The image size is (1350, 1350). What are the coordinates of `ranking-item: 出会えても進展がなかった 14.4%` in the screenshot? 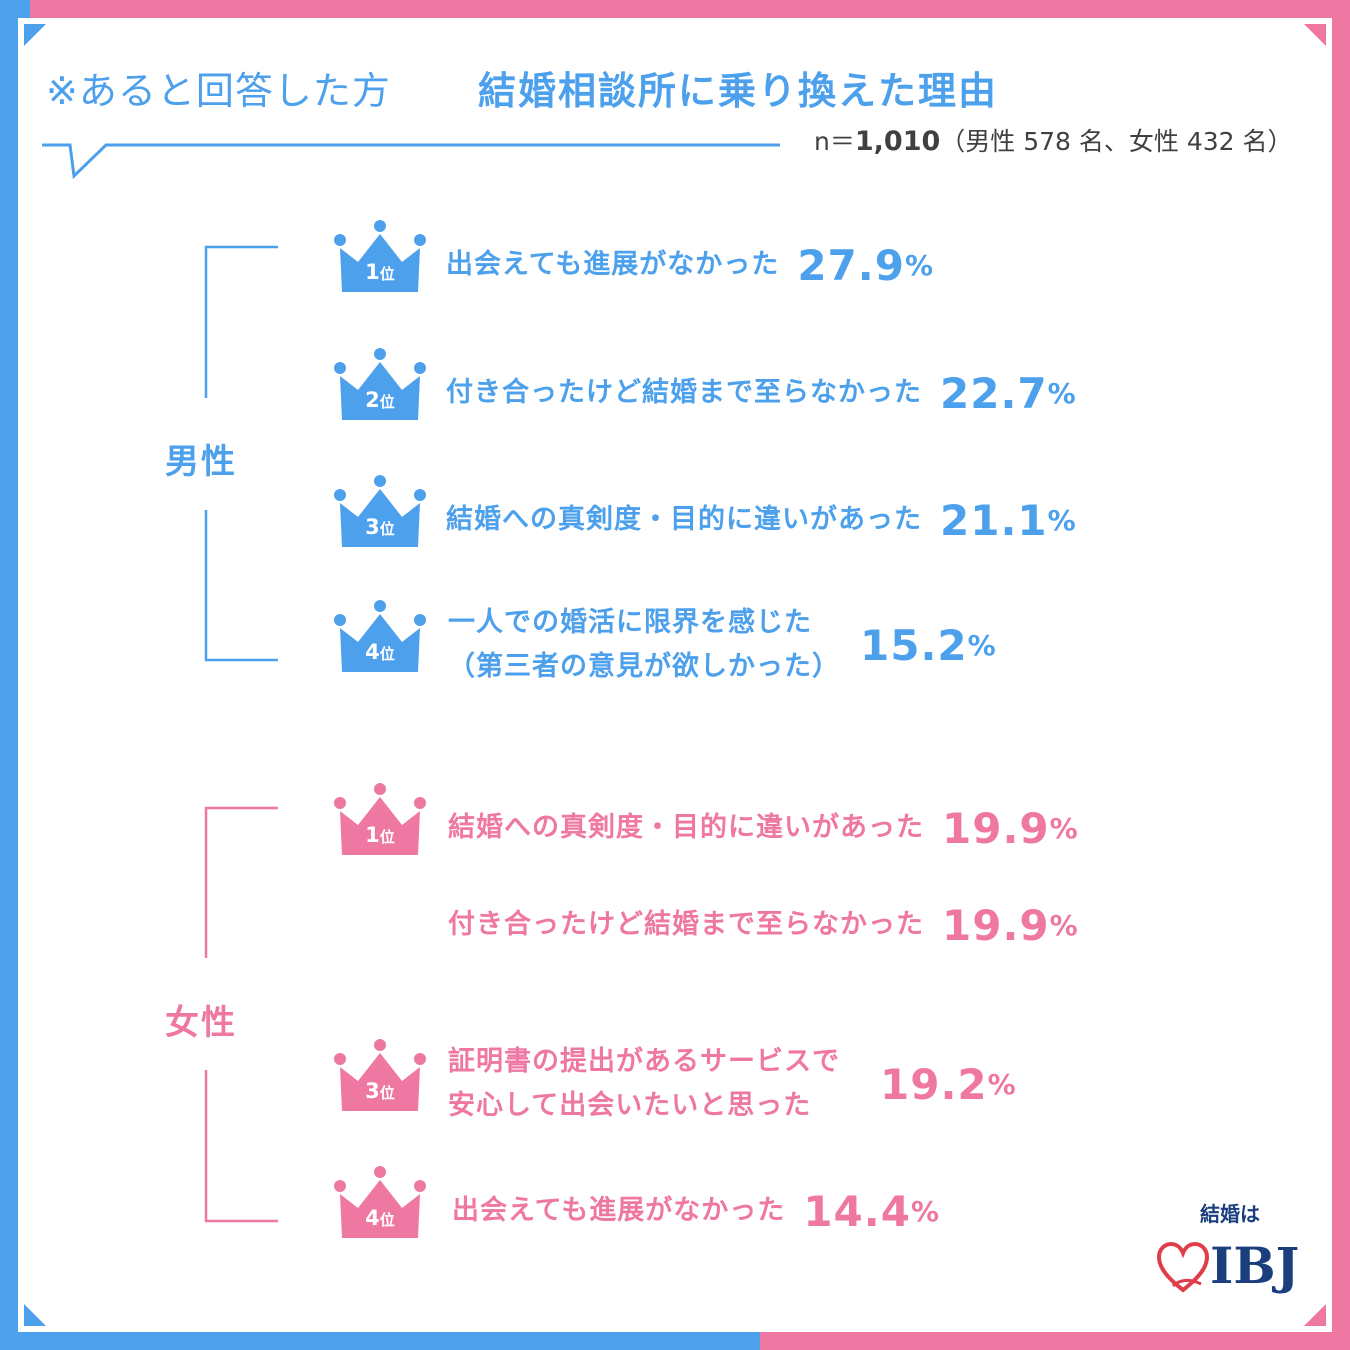 It's located at (696, 1211).